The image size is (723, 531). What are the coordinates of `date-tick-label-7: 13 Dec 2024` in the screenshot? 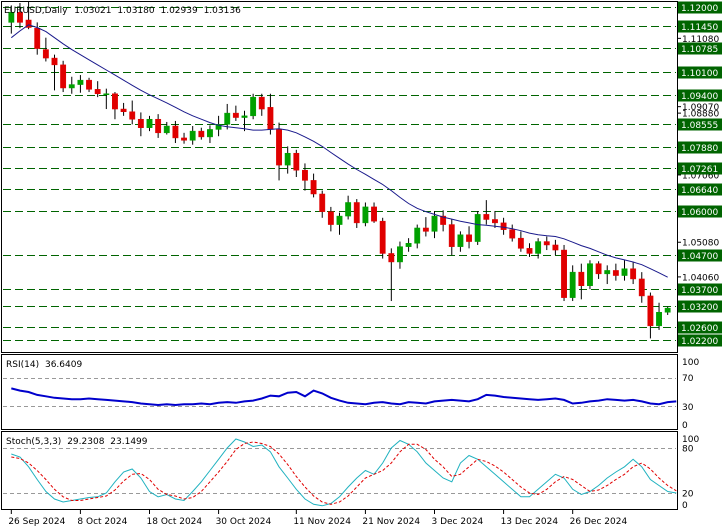 It's located at (530, 522).